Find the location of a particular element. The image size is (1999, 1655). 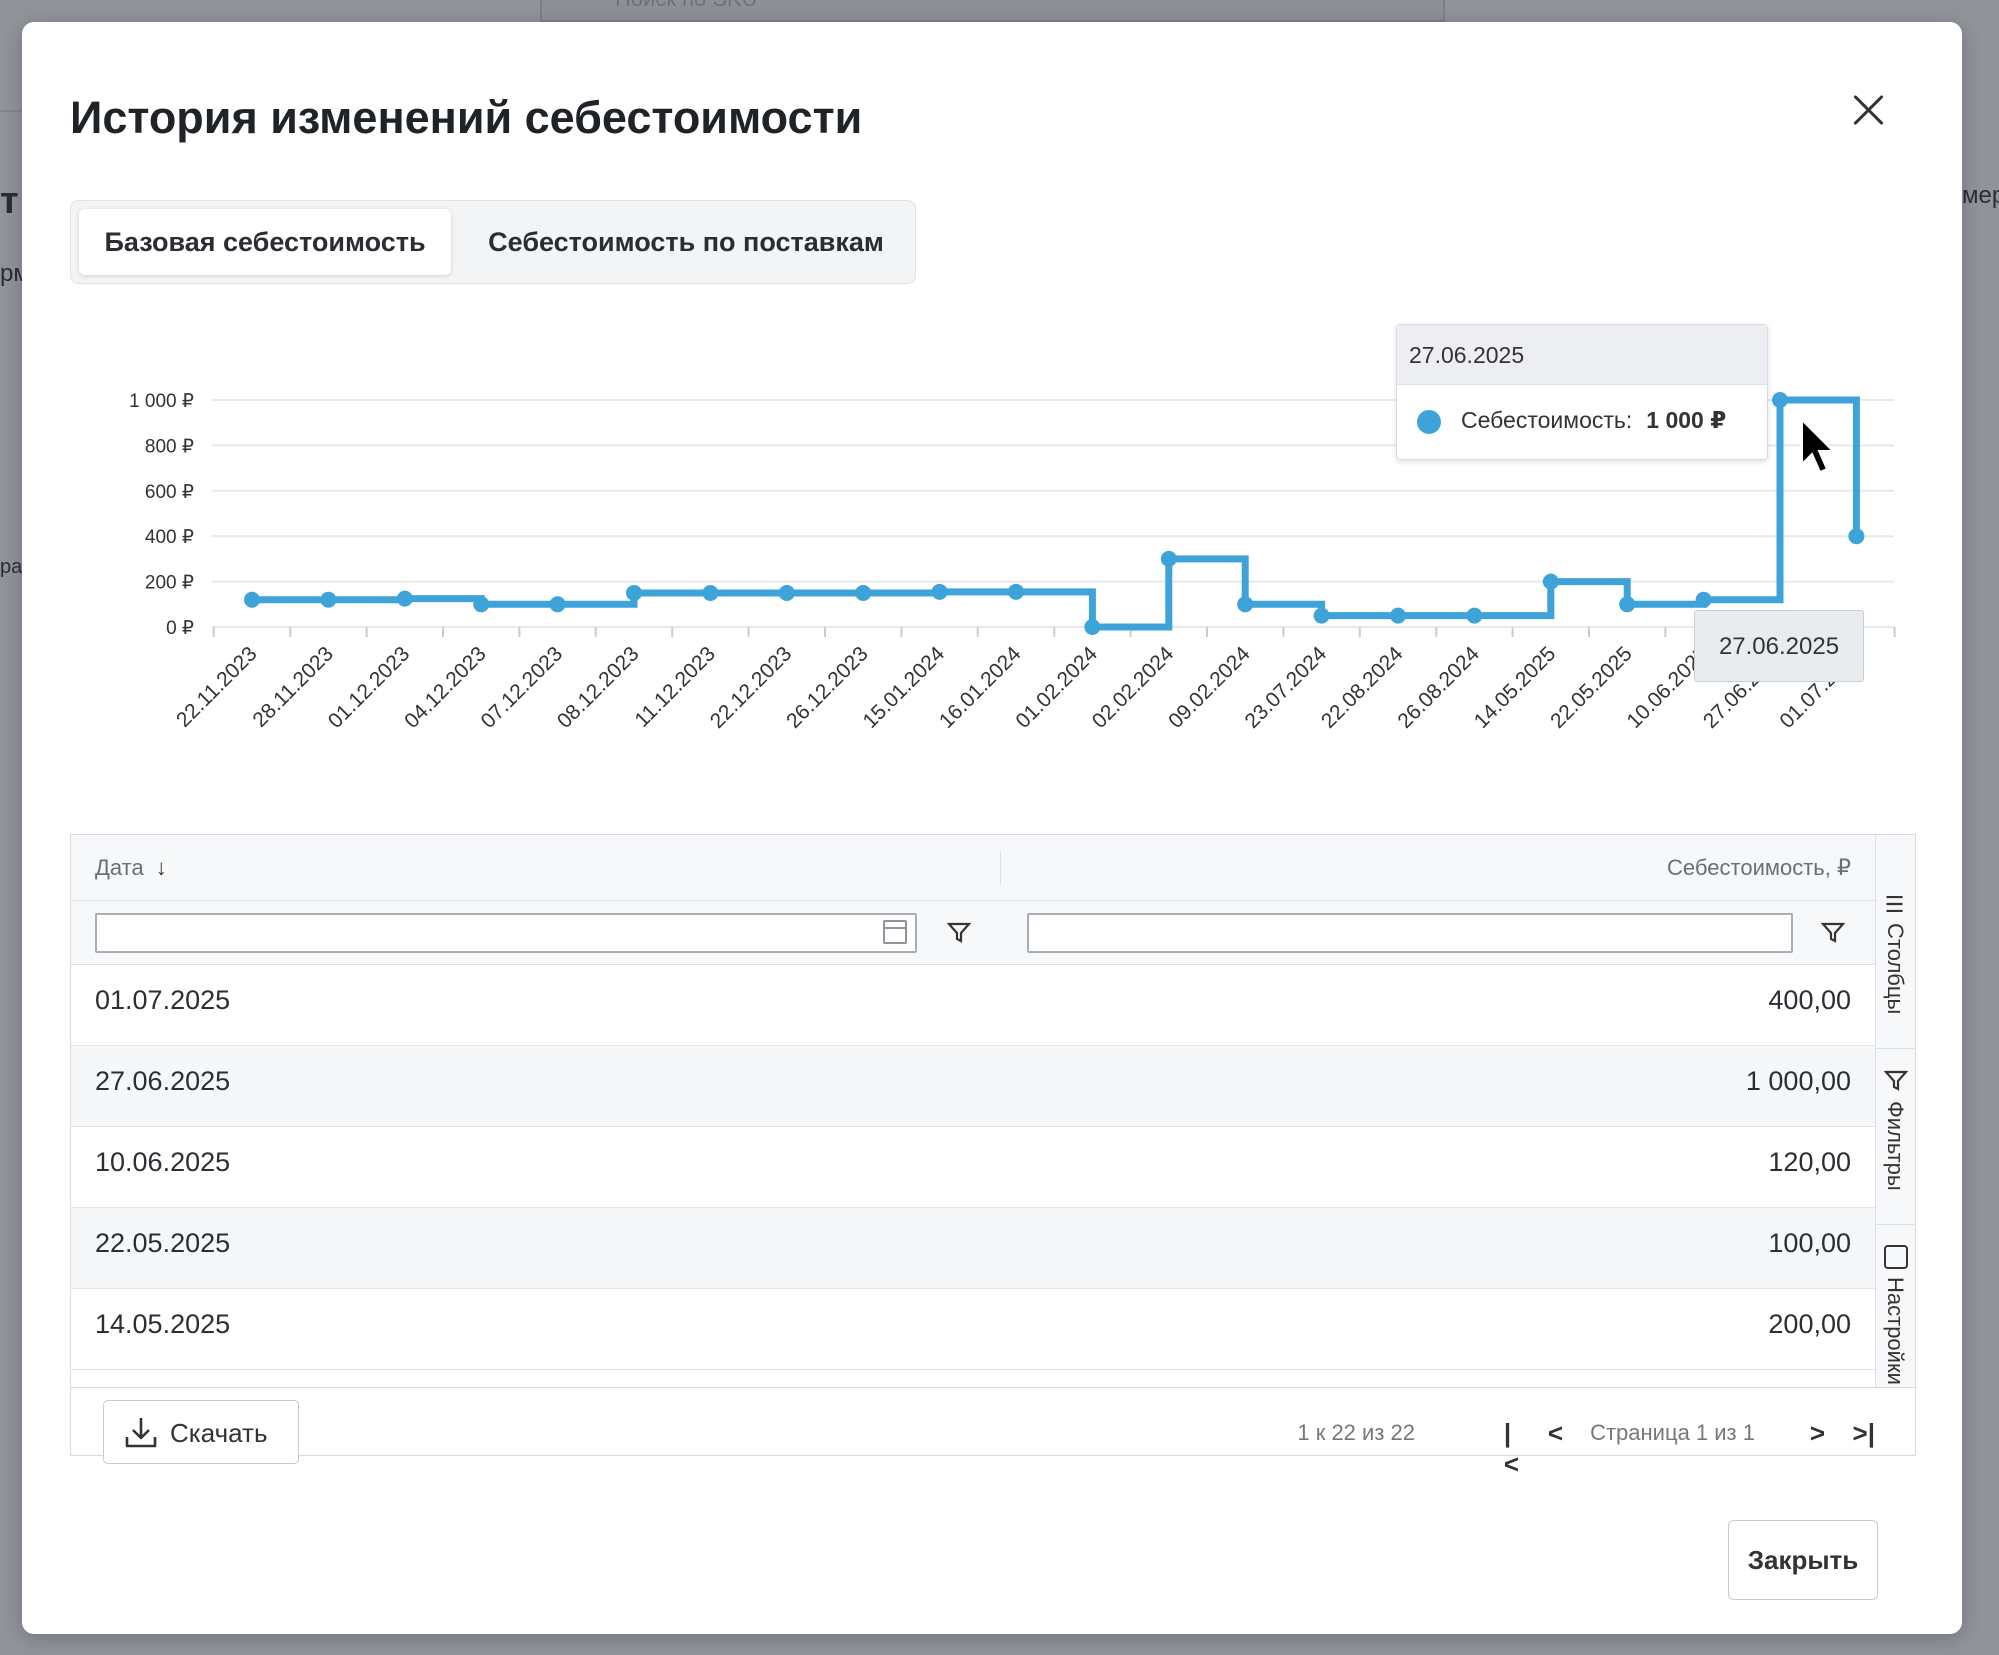

next-page-icon: > is located at coordinates (1817, 1433).